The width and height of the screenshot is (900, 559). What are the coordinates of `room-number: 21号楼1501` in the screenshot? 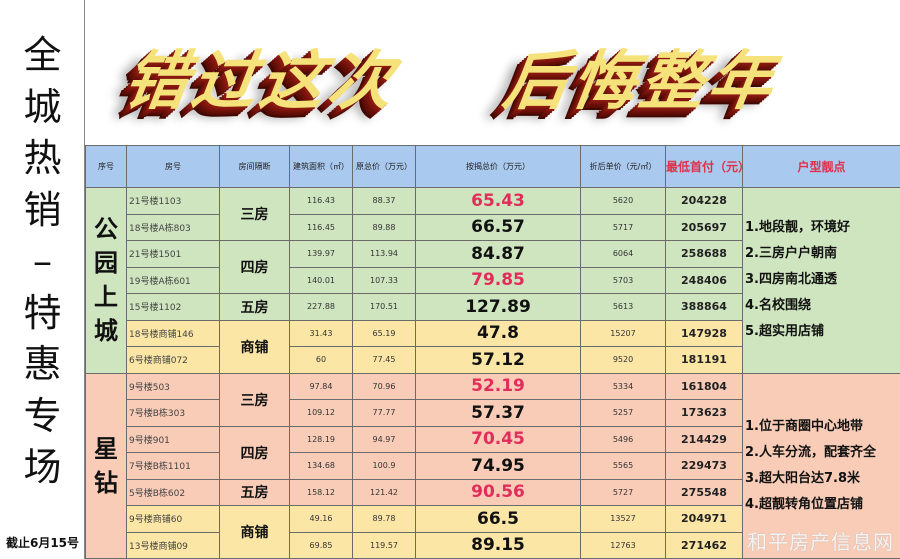 It's located at (173, 254).